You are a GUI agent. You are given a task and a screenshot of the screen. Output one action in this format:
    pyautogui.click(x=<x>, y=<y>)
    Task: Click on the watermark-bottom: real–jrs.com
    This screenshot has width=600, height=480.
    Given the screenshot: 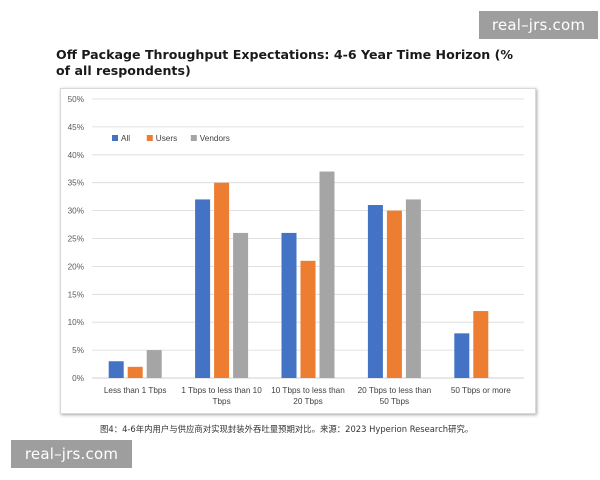 What is the action you would take?
    pyautogui.click(x=71, y=454)
    